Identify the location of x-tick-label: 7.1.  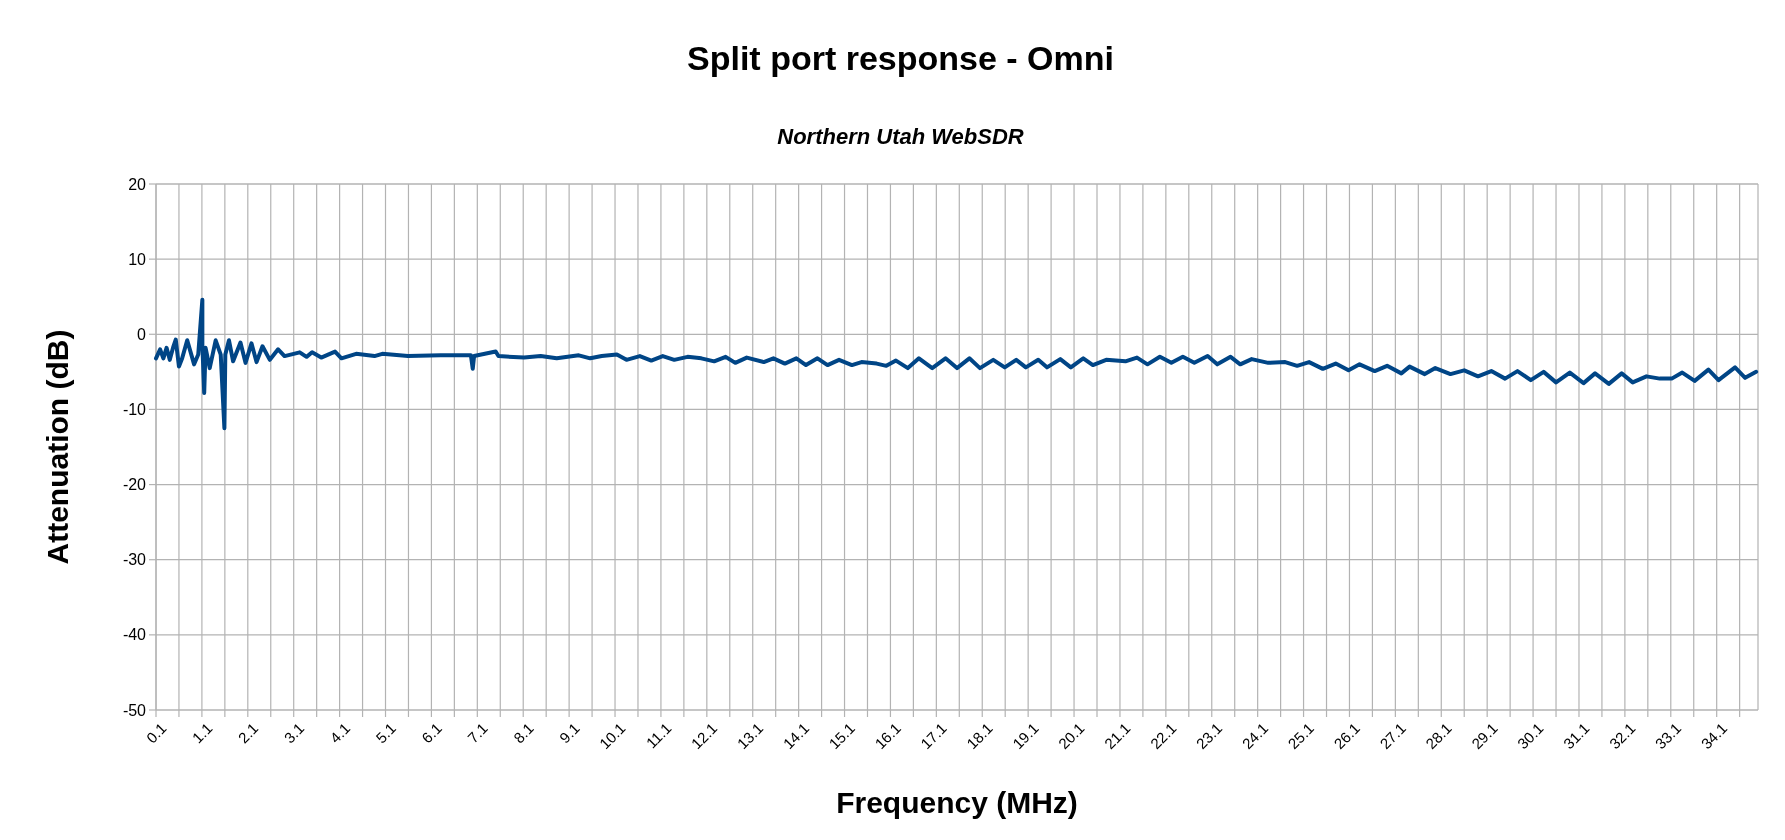
(477, 733).